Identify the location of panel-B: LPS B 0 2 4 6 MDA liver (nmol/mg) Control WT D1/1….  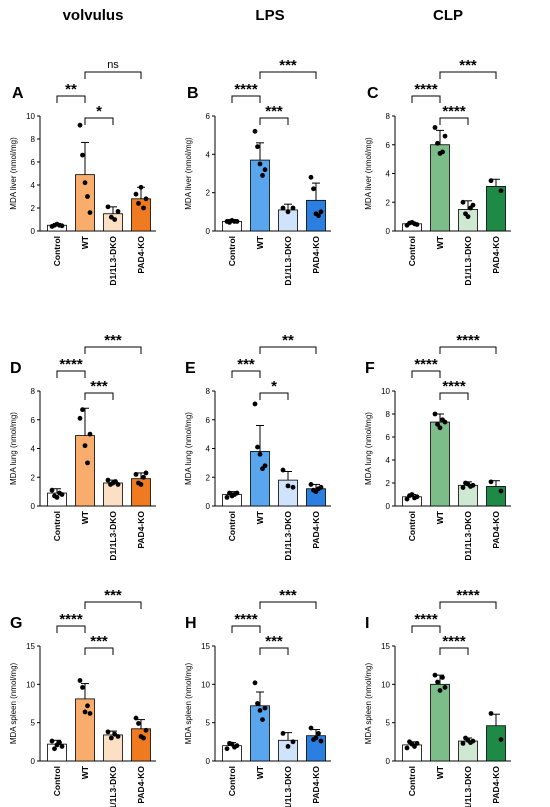
(257, 146).